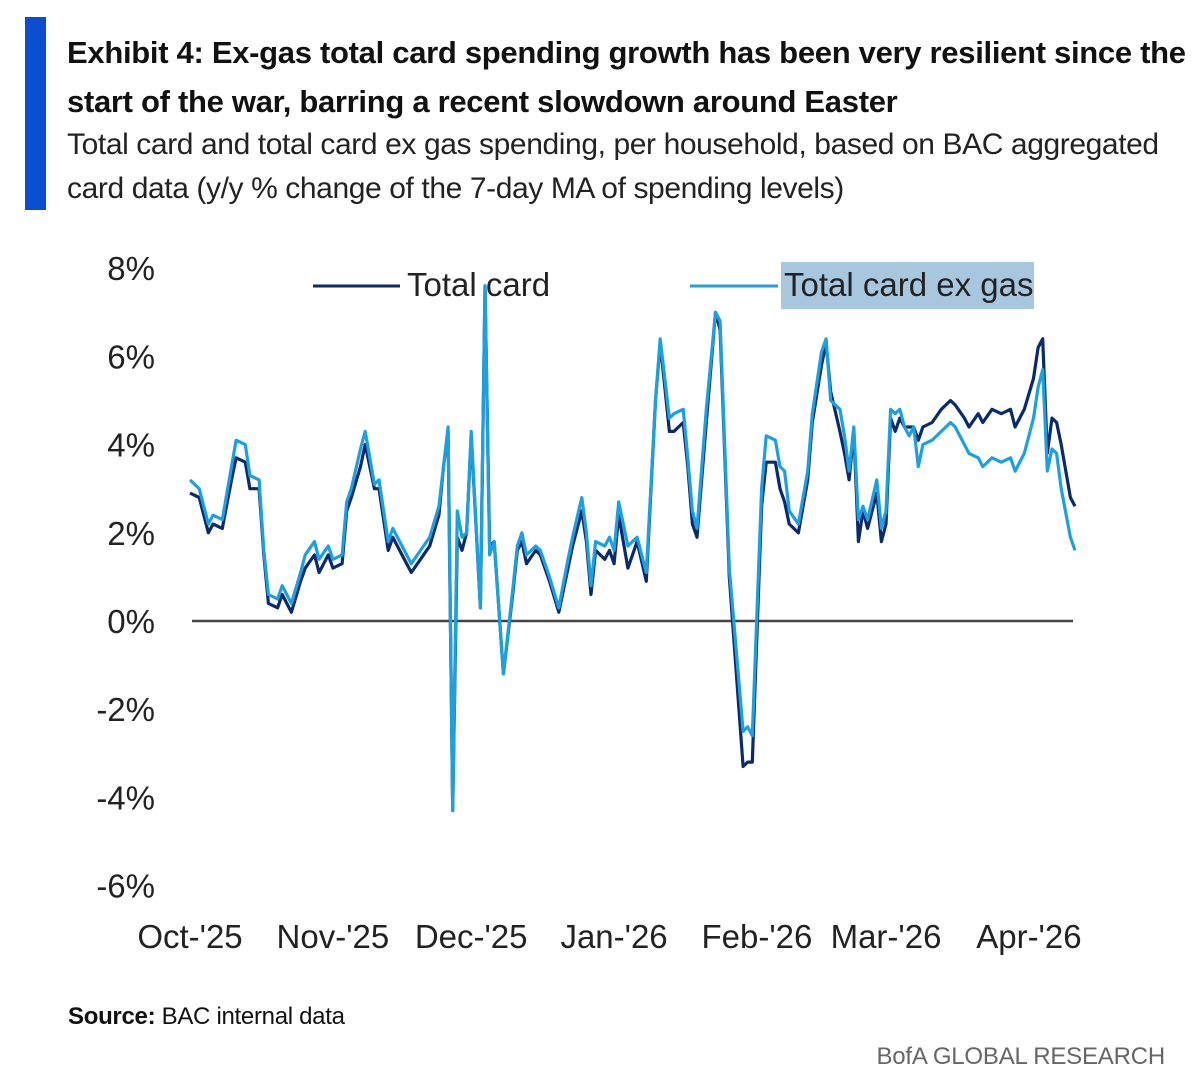 The image size is (1200, 1080). What do you see at coordinates (125, 577) in the screenshot?
I see `y-axis-ticks: 8% 6% 4% 2% 0% -2% -4% -6%` at bounding box center [125, 577].